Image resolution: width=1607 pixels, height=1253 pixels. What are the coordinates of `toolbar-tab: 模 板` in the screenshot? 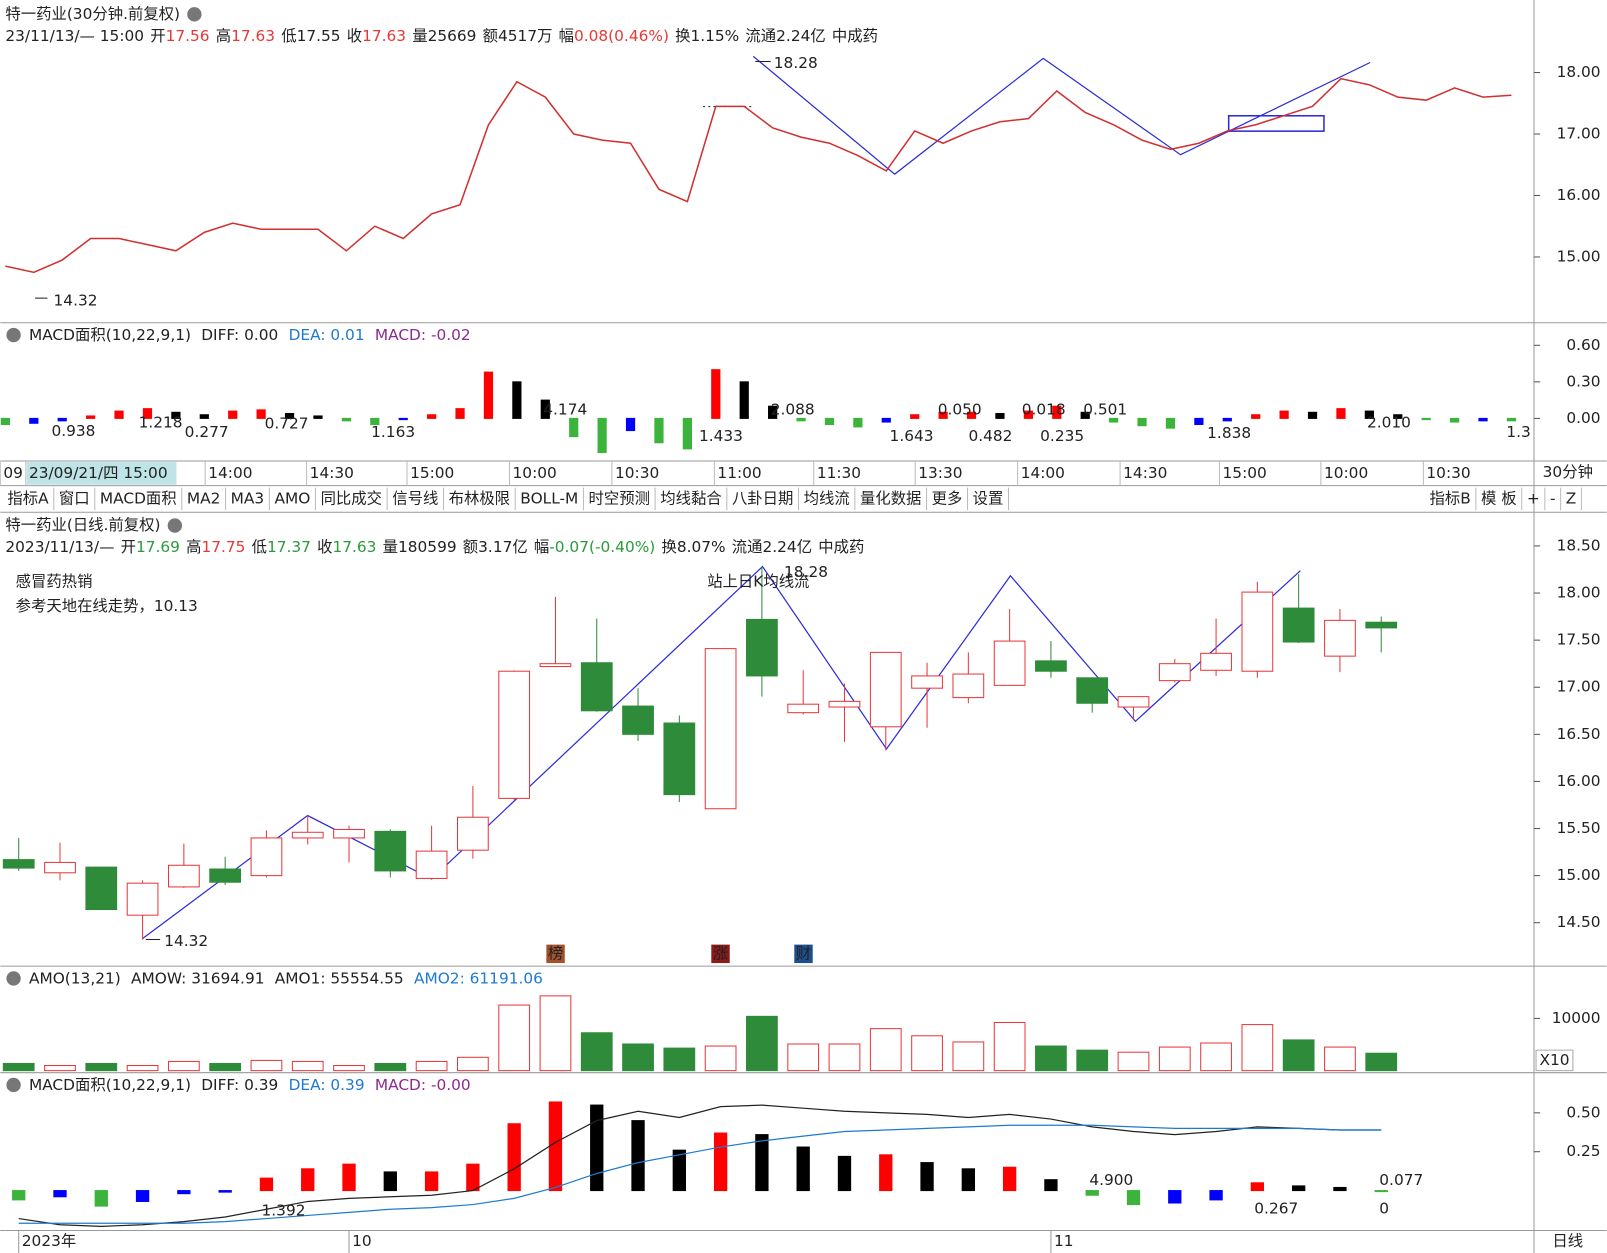 It's located at (1499, 498).